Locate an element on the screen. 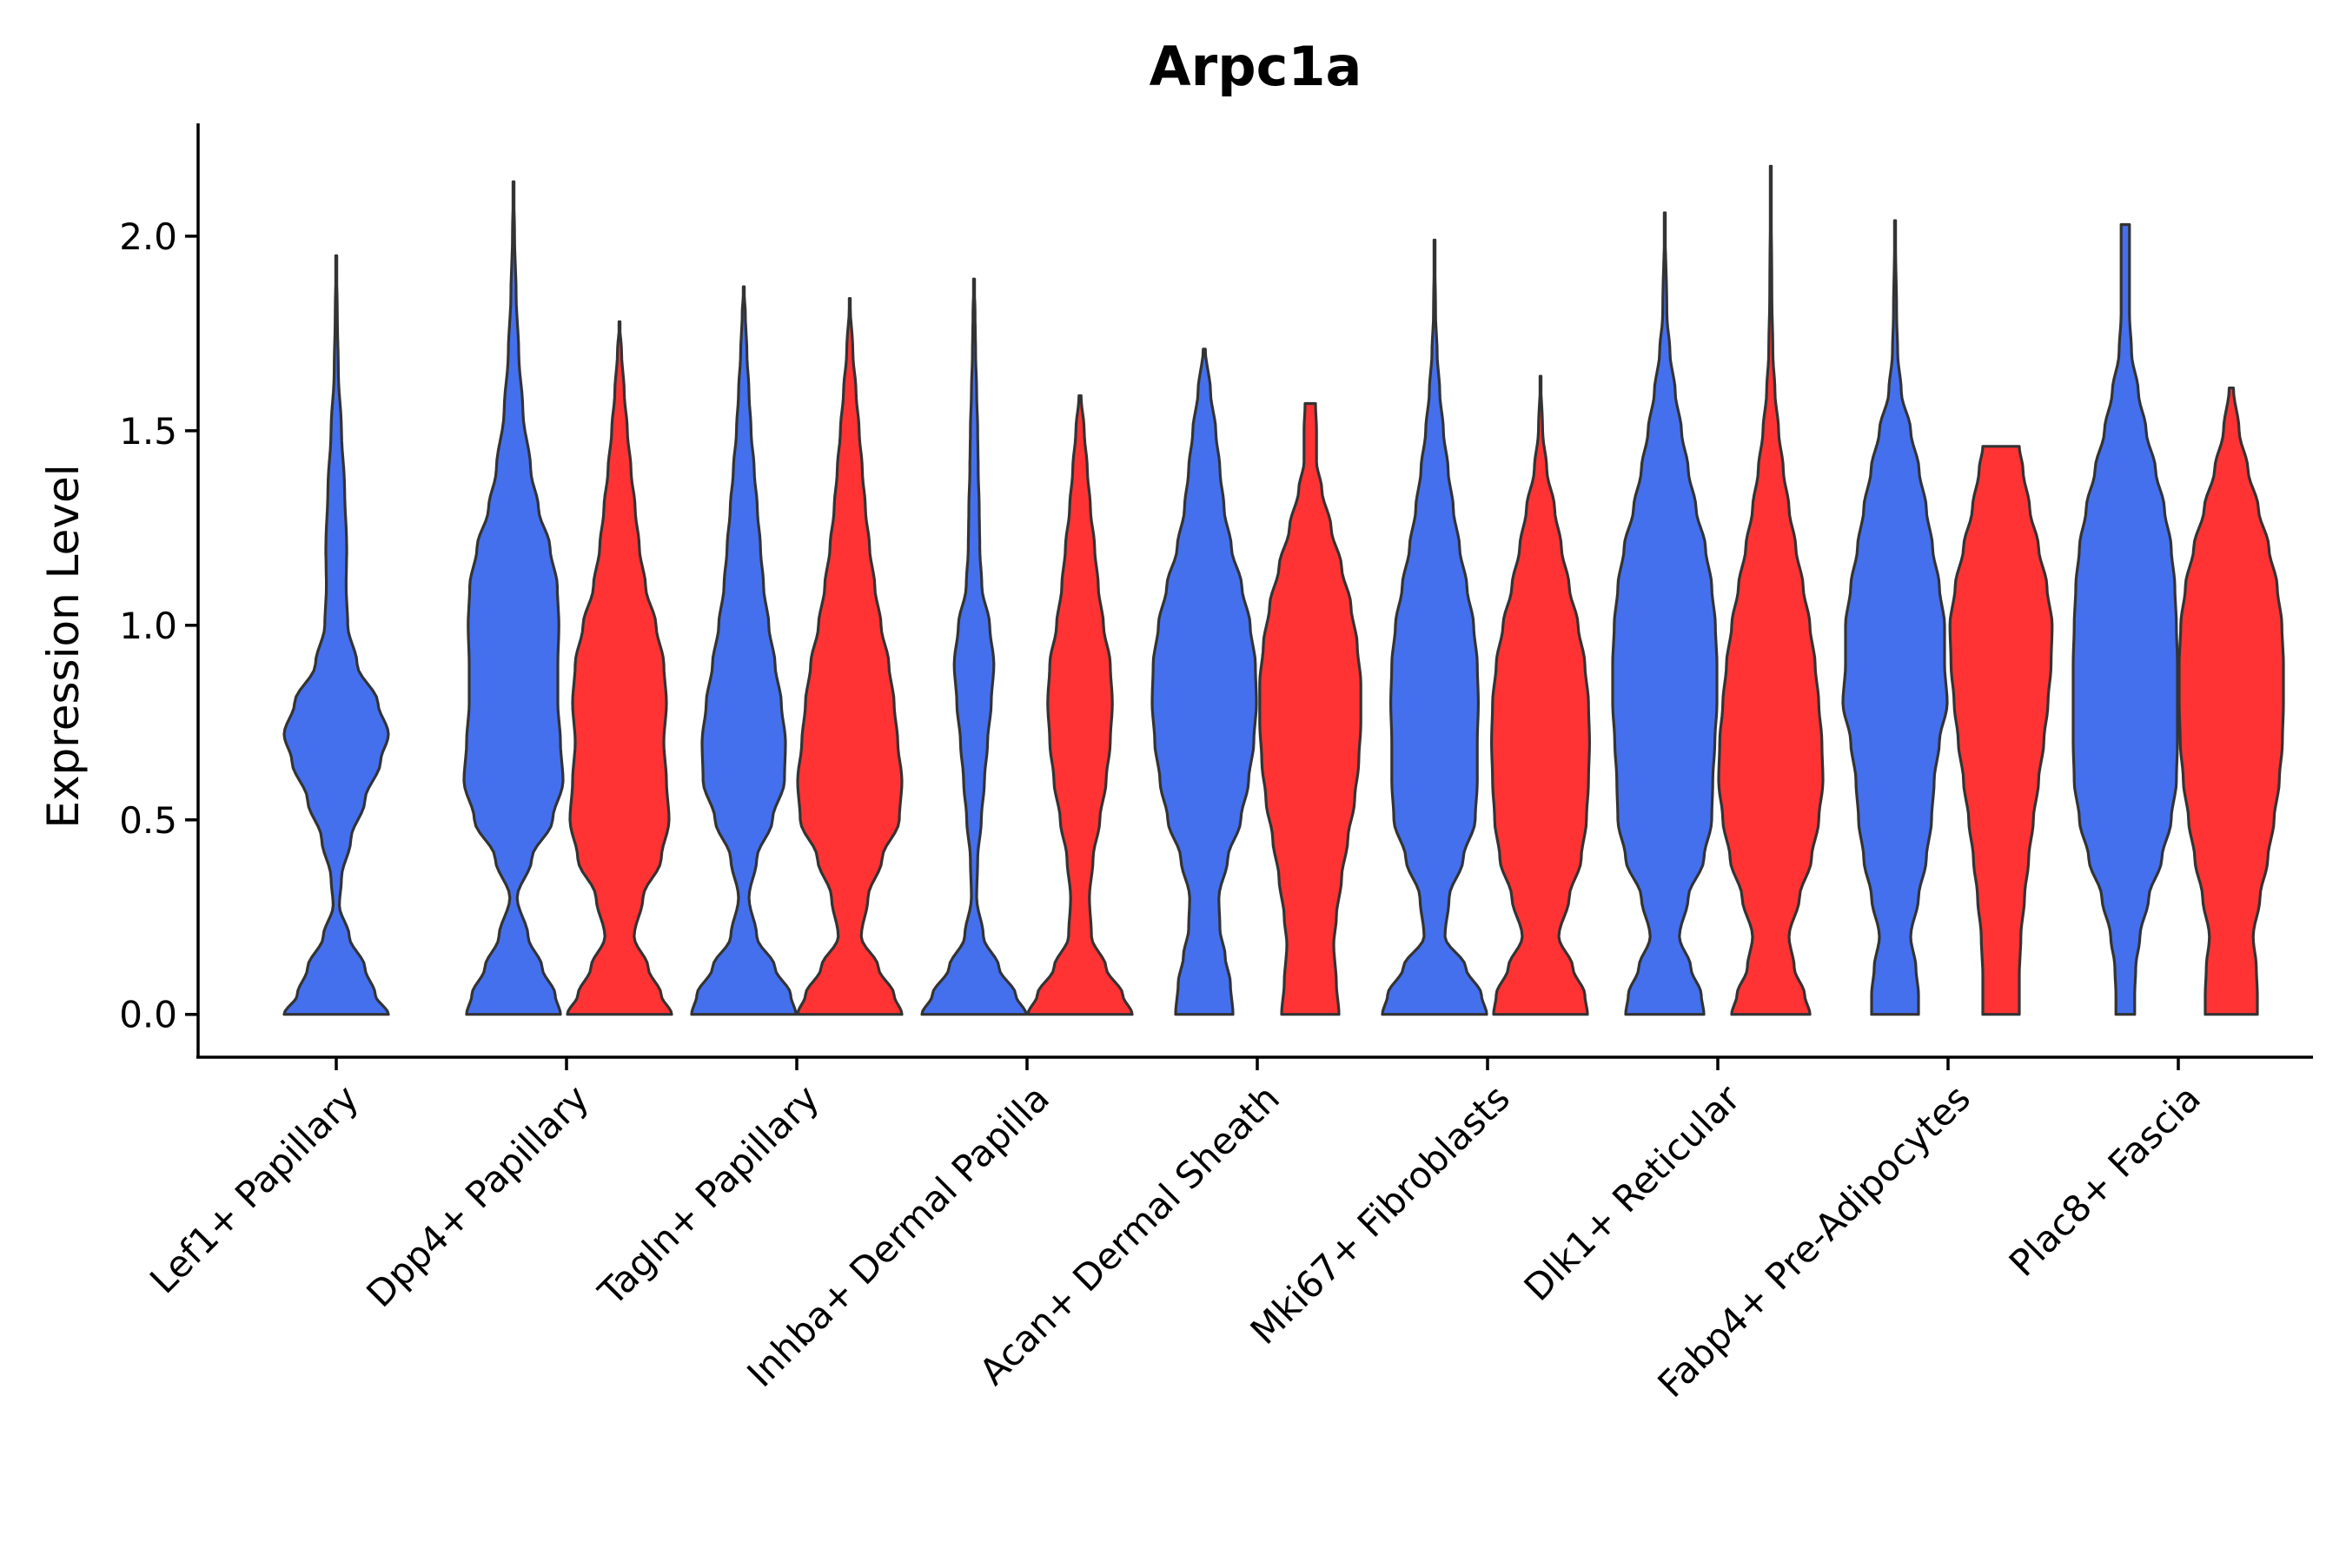 The height and width of the screenshot is (1568, 2346). x-tick-label-lef1-papillary: Lef1+ Papillary is located at coordinates (255, 1188).